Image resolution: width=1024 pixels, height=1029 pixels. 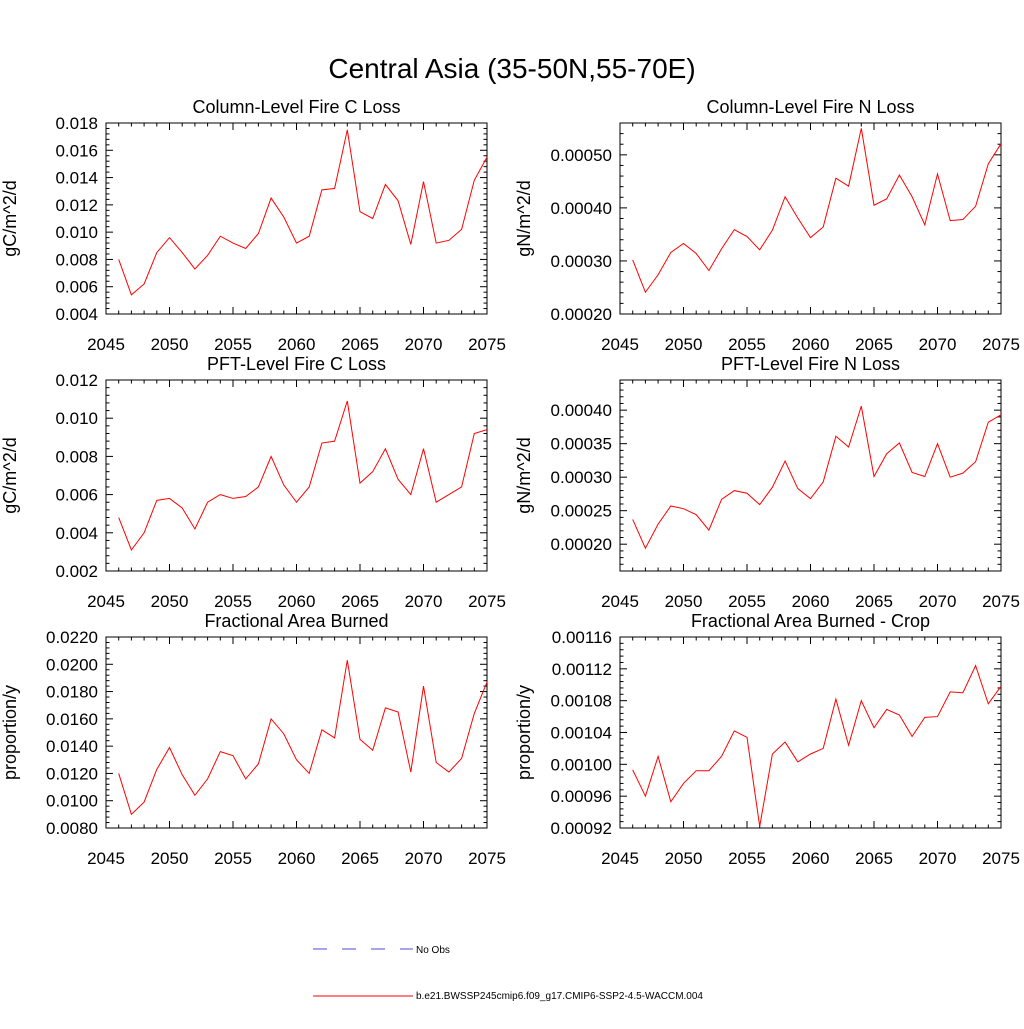 I want to click on panel-title: Fractional Area Burned - Crop, so click(x=810, y=621).